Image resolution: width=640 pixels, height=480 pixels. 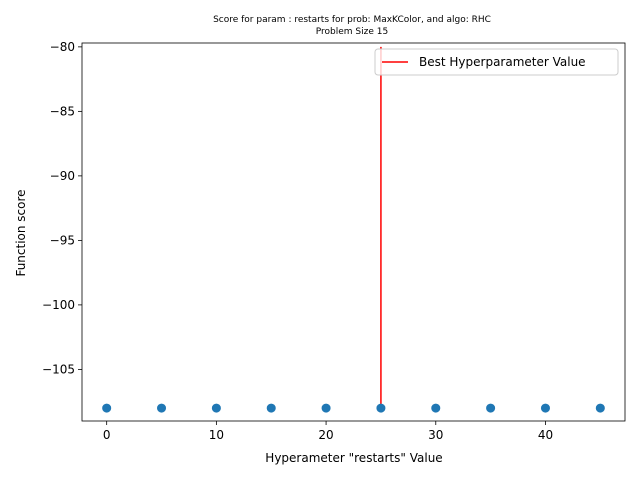 What do you see at coordinates (435, 435) in the screenshot?
I see `x-tick-label: 30` at bounding box center [435, 435].